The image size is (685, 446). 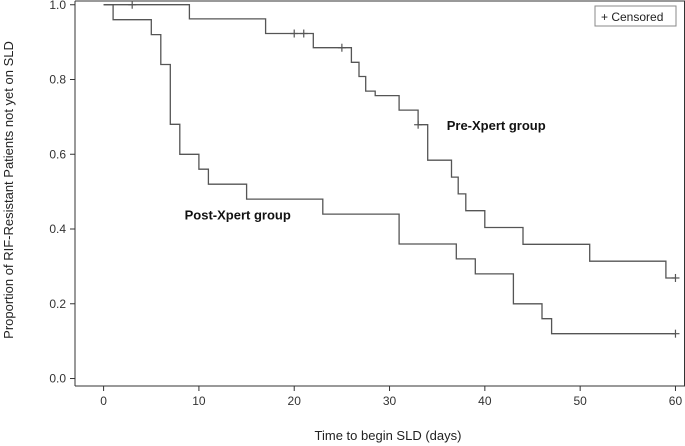 What do you see at coordinates (57, 304) in the screenshot?
I see `y-tick-label: 0.2` at bounding box center [57, 304].